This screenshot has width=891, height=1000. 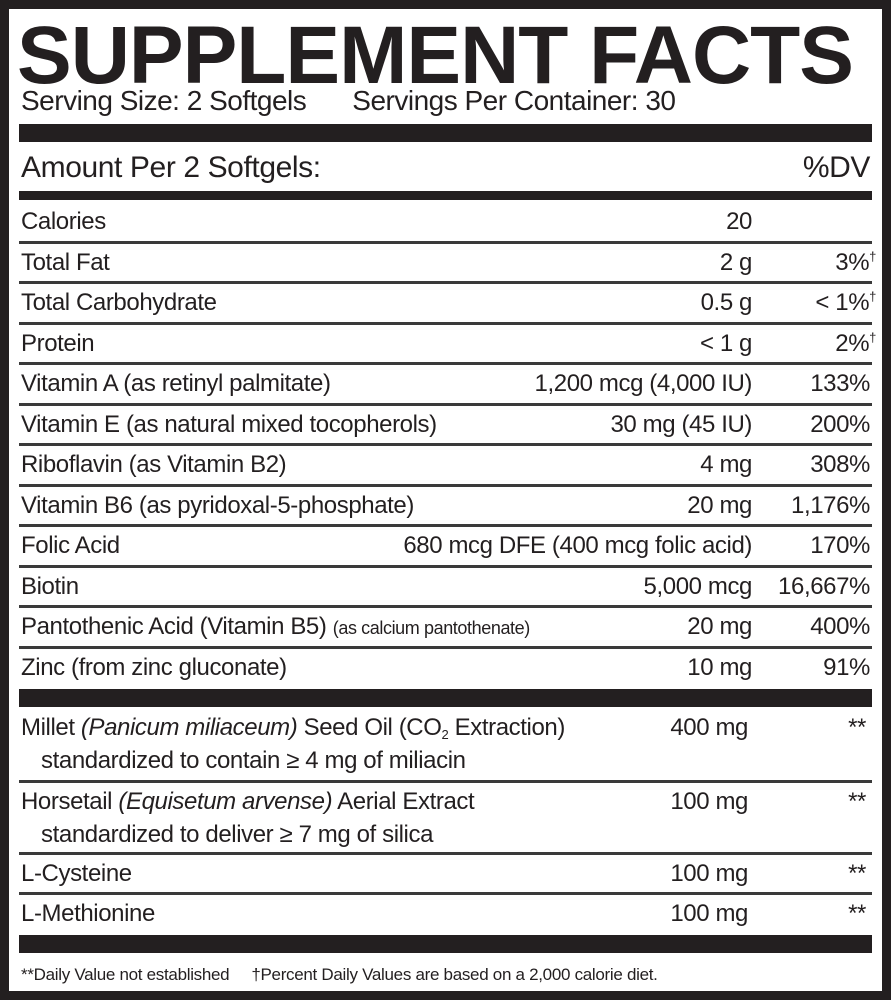 What do you see at coordinates (855, 262) in the screenshot?
I see `nutrient-dv: 3%†` at bounding box center [855, 262].